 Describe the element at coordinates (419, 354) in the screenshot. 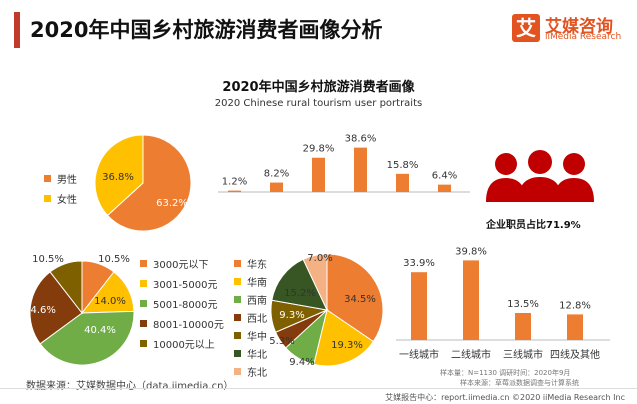

I see `bar-category-label: 一线城市` at that location.